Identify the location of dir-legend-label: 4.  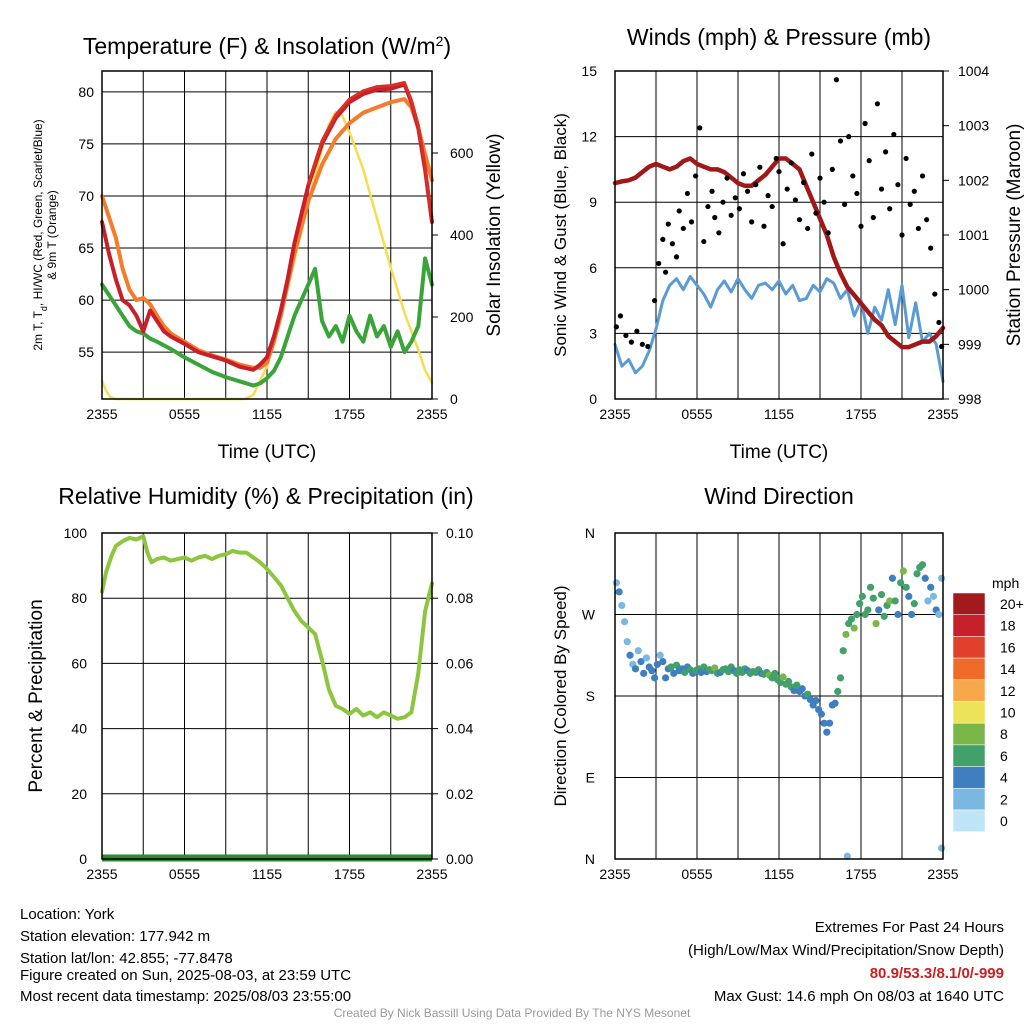
(1004, 778).